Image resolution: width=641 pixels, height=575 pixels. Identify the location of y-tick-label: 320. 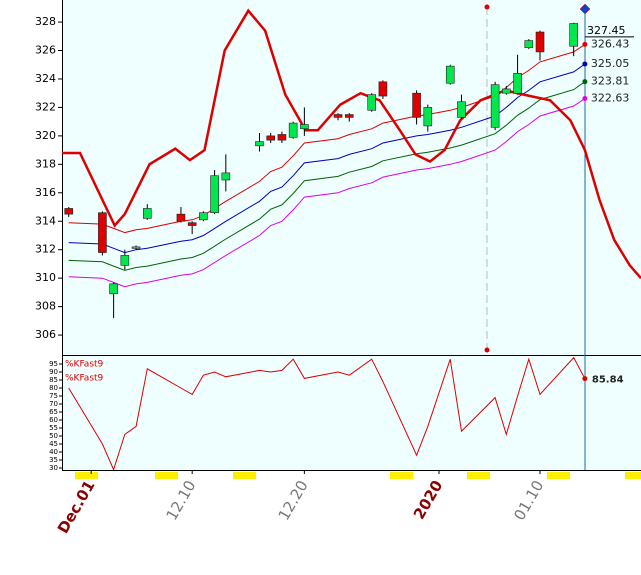
(45, 135).